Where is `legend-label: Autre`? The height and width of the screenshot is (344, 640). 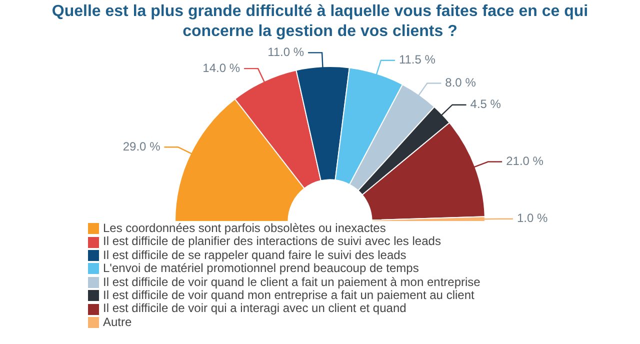 legend-label: Autre is located at coordinates (117, 322).